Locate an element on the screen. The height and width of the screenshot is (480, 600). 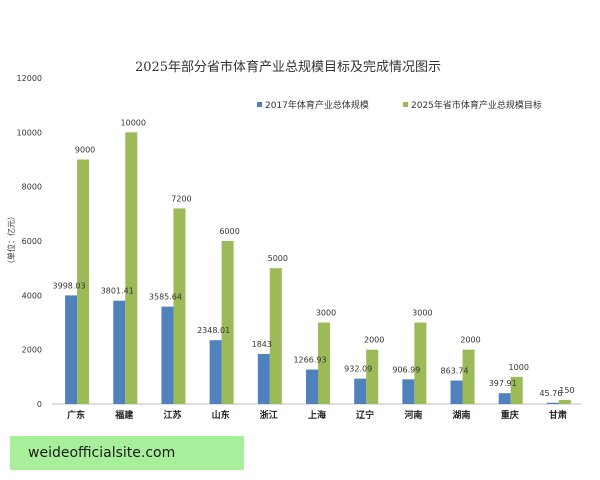
y-tick-label-2: 4000 is located at coordinates (32, 295).